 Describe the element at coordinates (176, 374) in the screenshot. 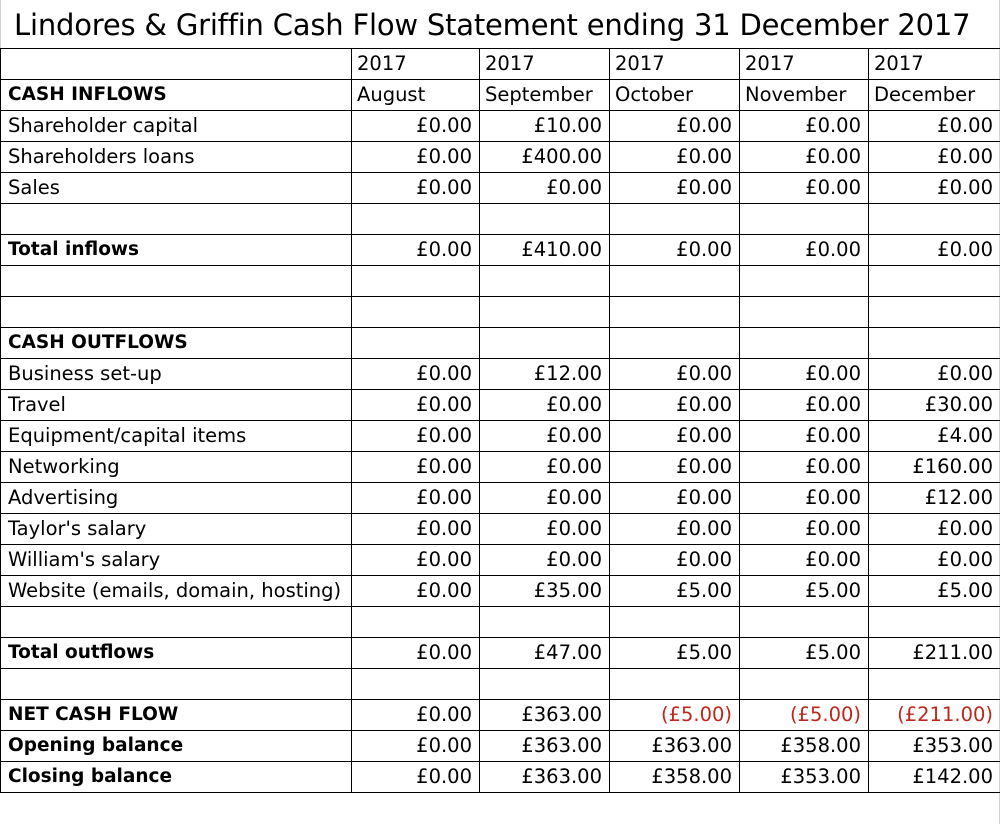

I see `row-label: Business set-up` at that location.